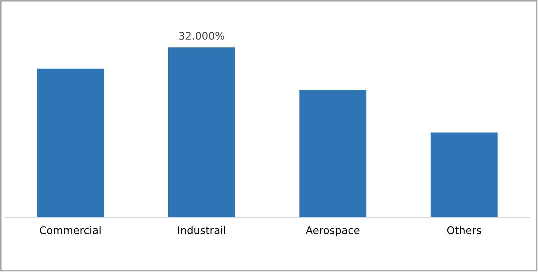 This screenshot has width=538, height=272. What do you see at coordinates (201, 36) in the screenshot?
I see `data-label: 32.000%` at bounding box center [201, 36].